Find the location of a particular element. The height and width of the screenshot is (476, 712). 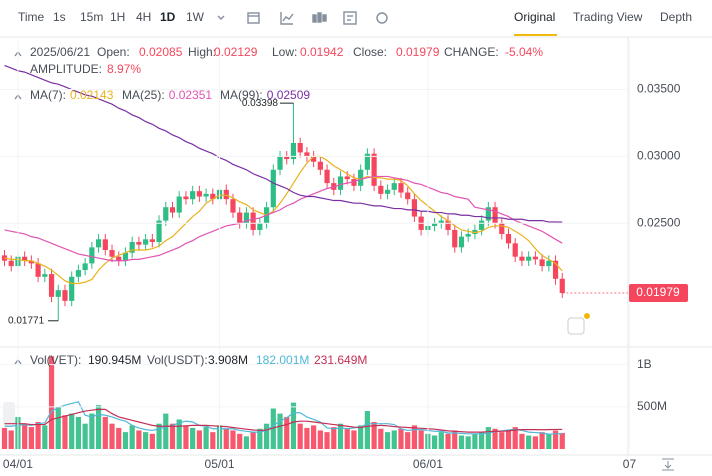

note-icon is located at coordinates (576, 326).